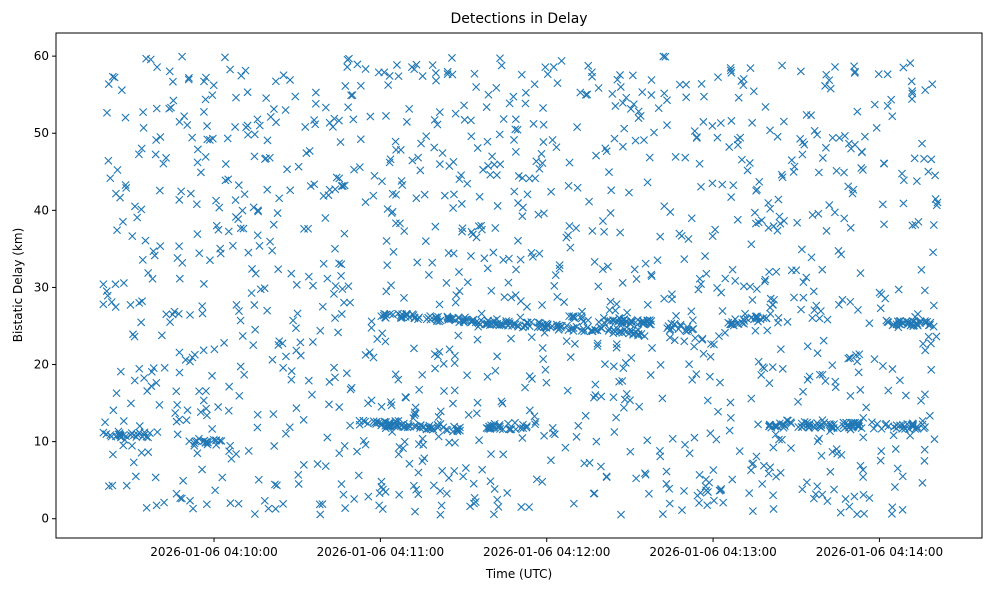 This screenshot has height=590, width=989. Describe the element at coordinates (18, 285) in the screenshot. I see `y-axis-label: Bistatic Delay (km)` at that location.